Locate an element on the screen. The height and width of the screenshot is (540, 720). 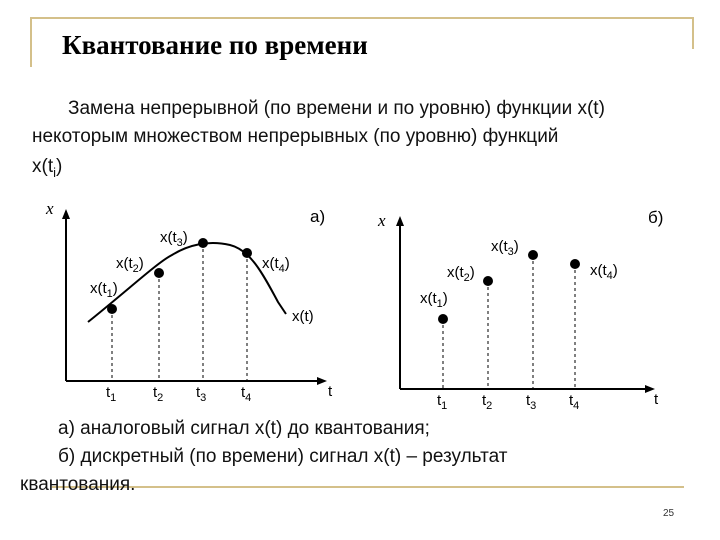
diagram-a-curve-label: x(t) is located at coordinates (303, 316).